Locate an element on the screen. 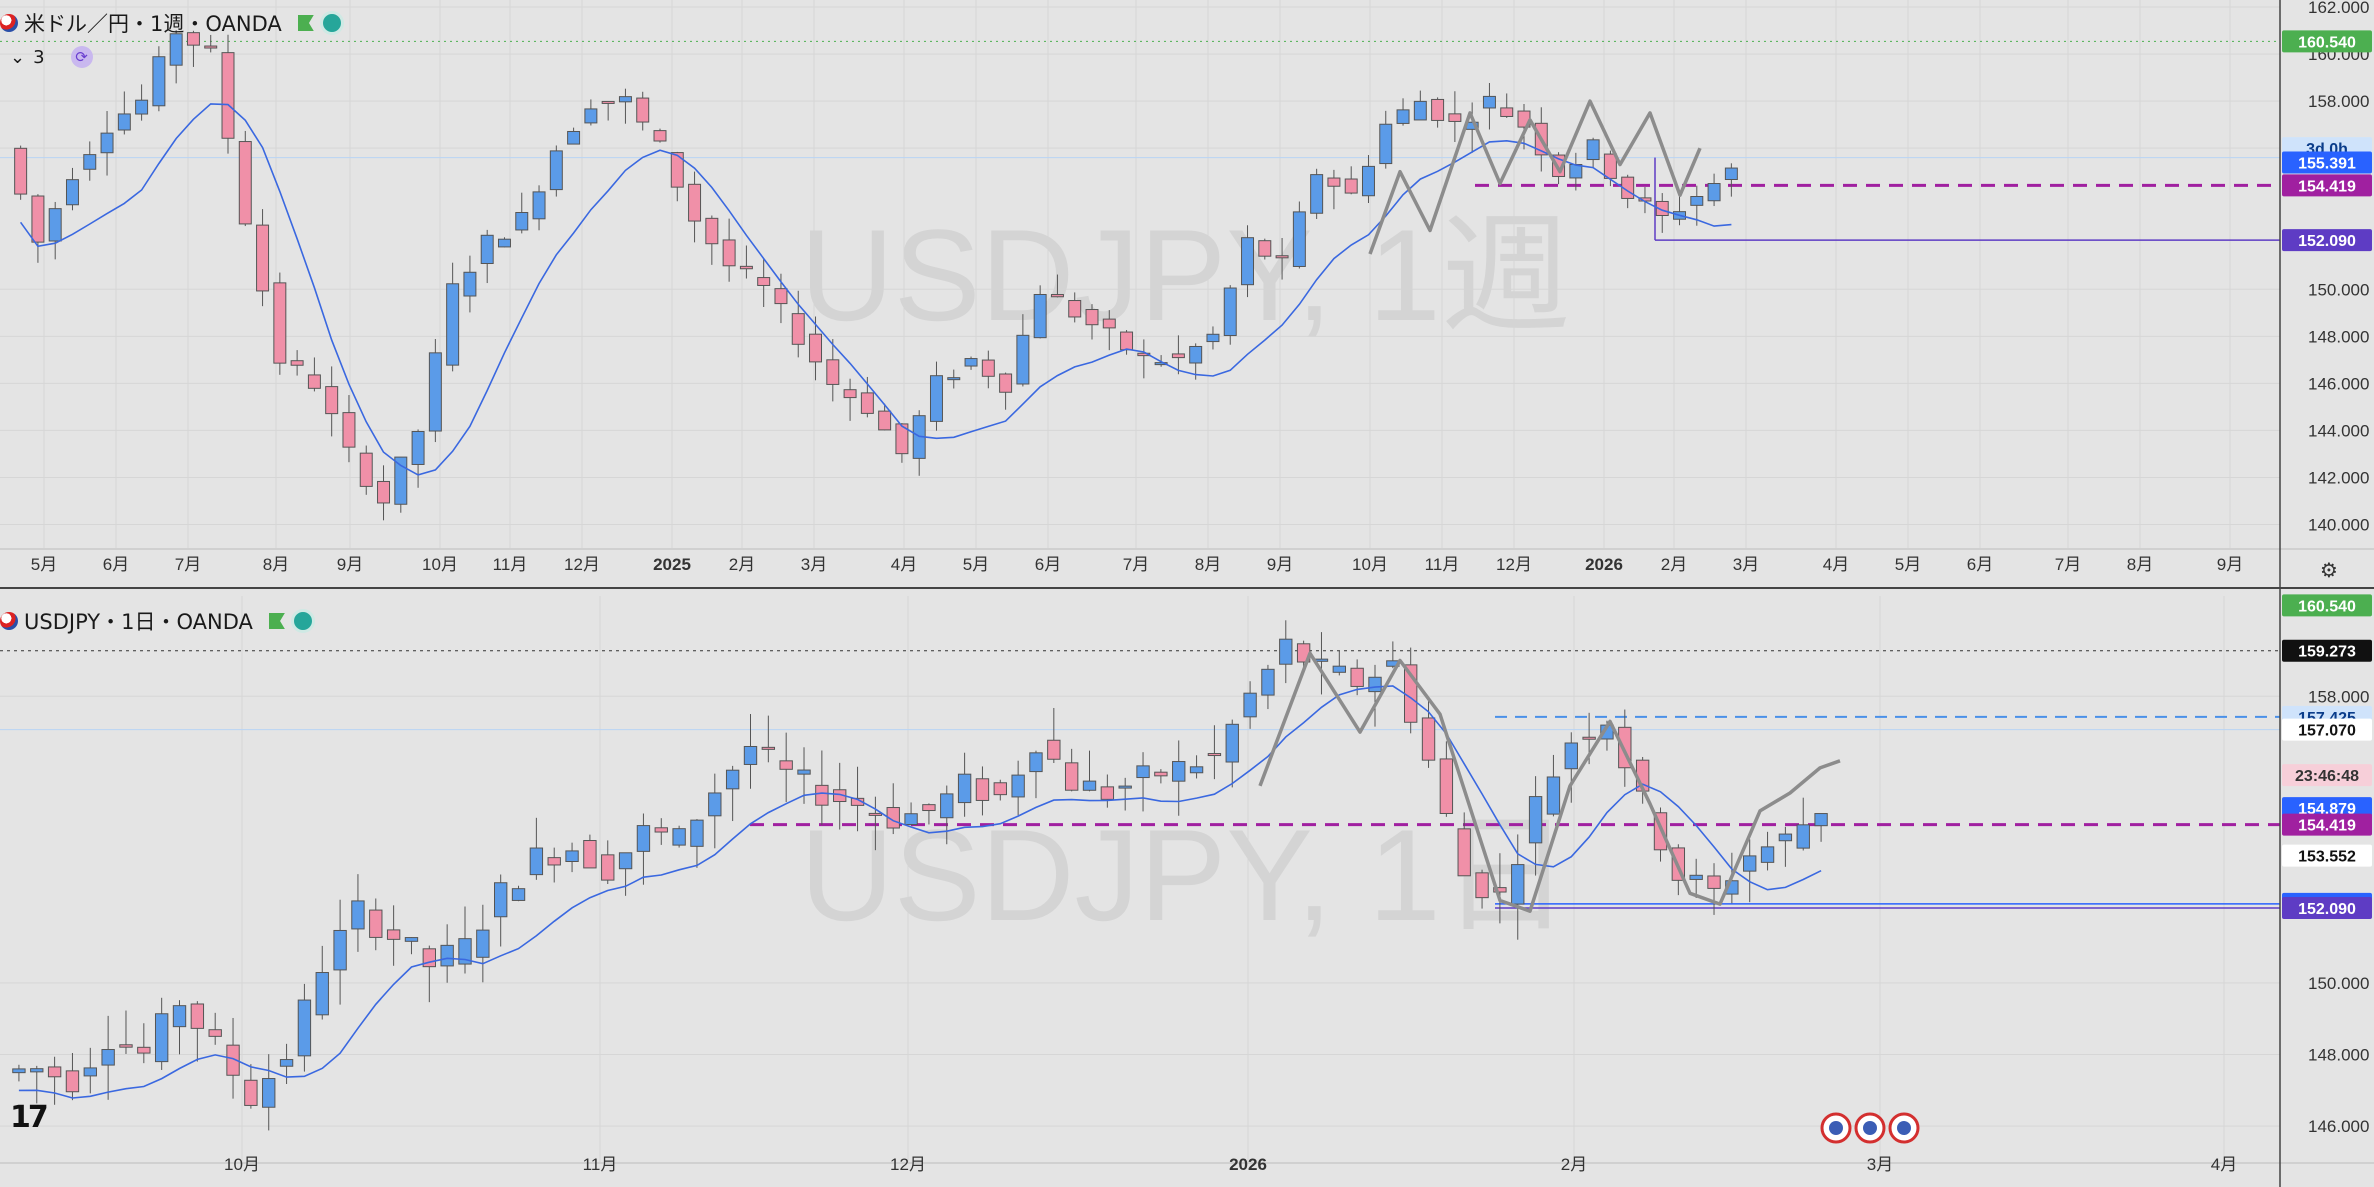 The width and height of the screenshot is (2374, 1187). x-tick-label: 8月 is located at coordinates (1208, 564).